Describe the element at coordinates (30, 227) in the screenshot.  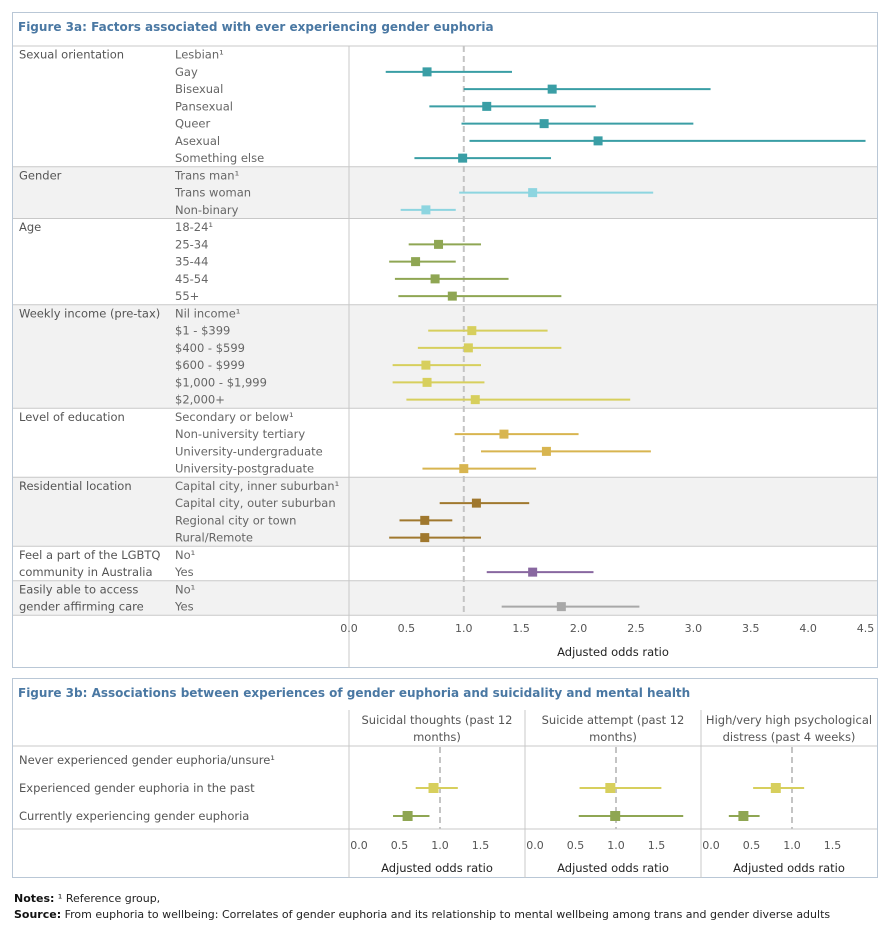
I see `group-label: Age` at that location.